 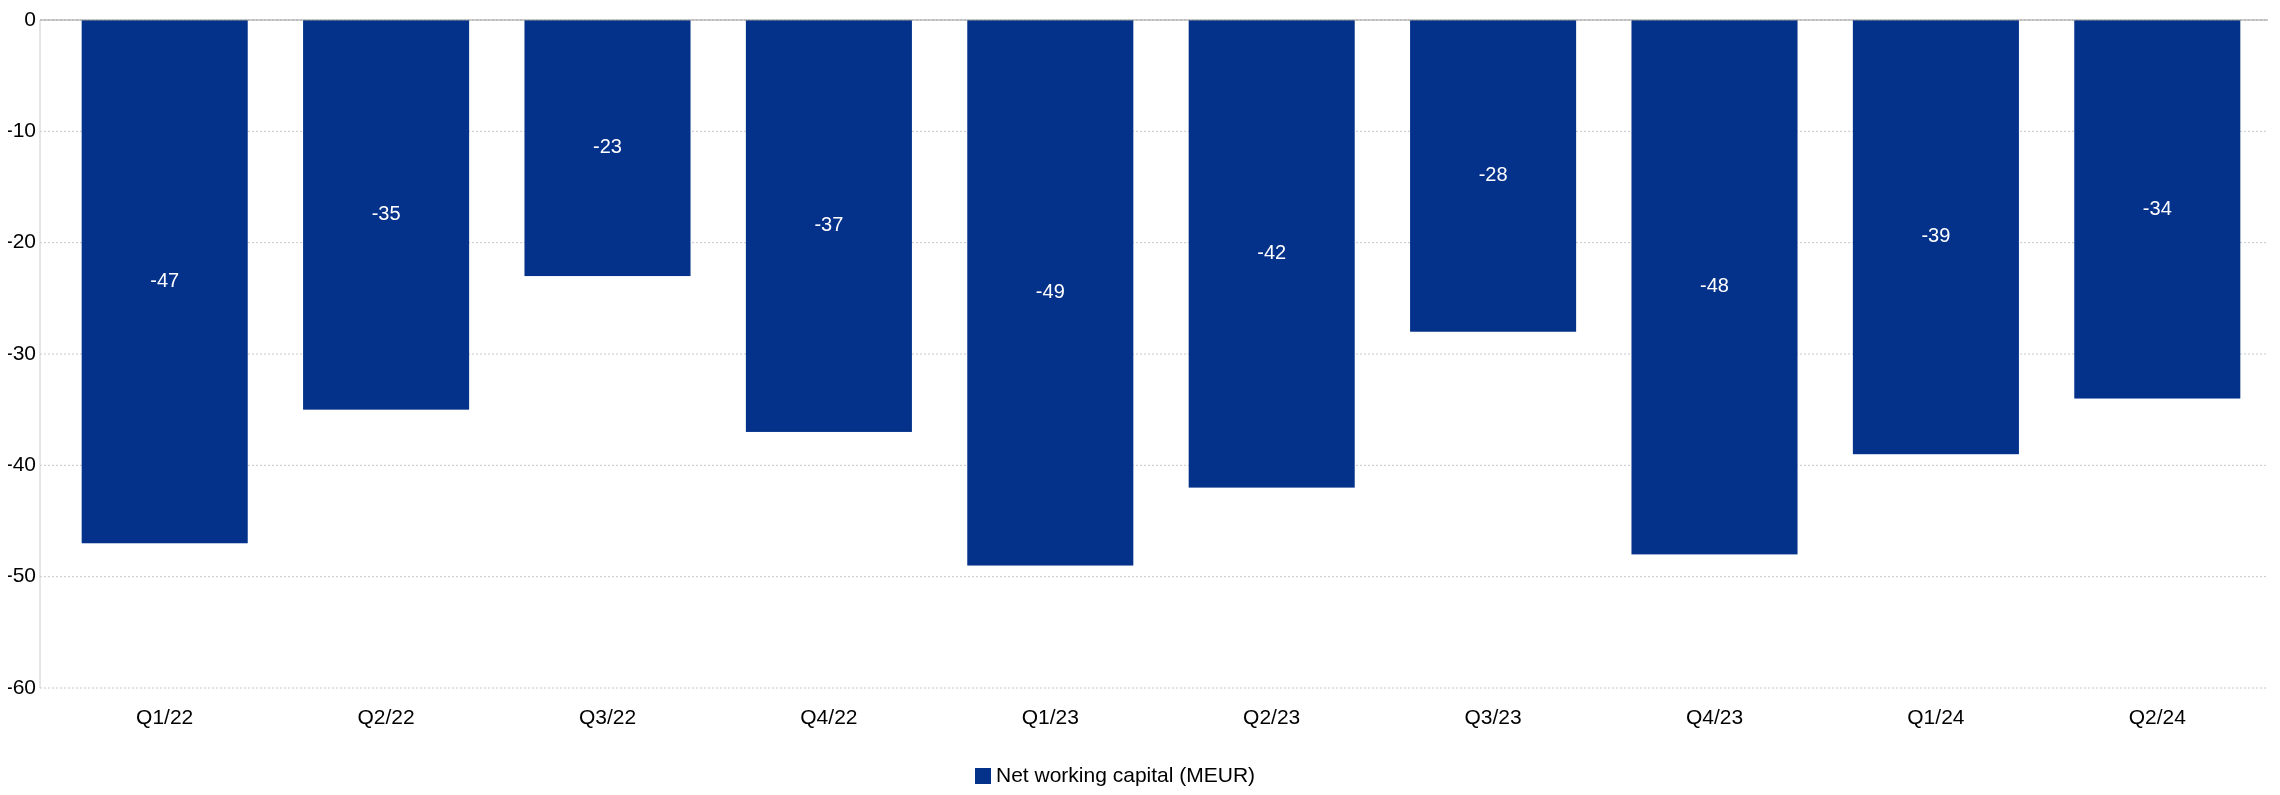 What do you see at coordinates (1714, 285) in the screenshot?
I see `data-label: -48` at bounding box center [1714, 285].